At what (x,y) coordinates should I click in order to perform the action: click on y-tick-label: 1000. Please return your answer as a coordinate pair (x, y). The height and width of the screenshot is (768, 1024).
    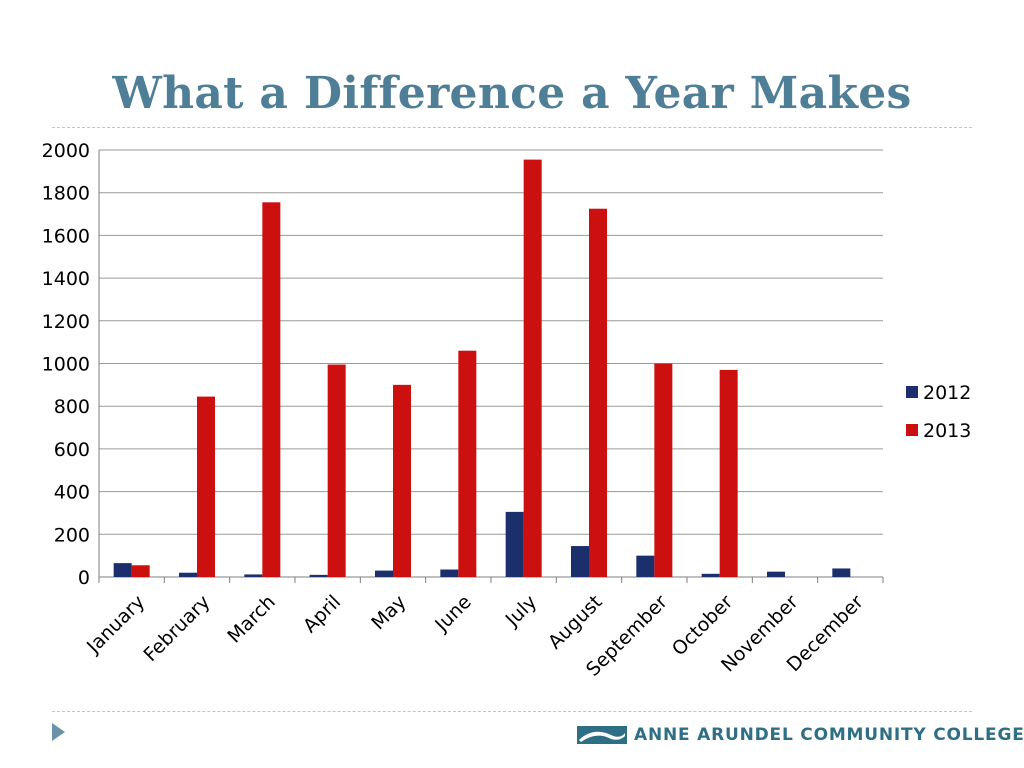
    Looking at the image, I should click on (66, 365).